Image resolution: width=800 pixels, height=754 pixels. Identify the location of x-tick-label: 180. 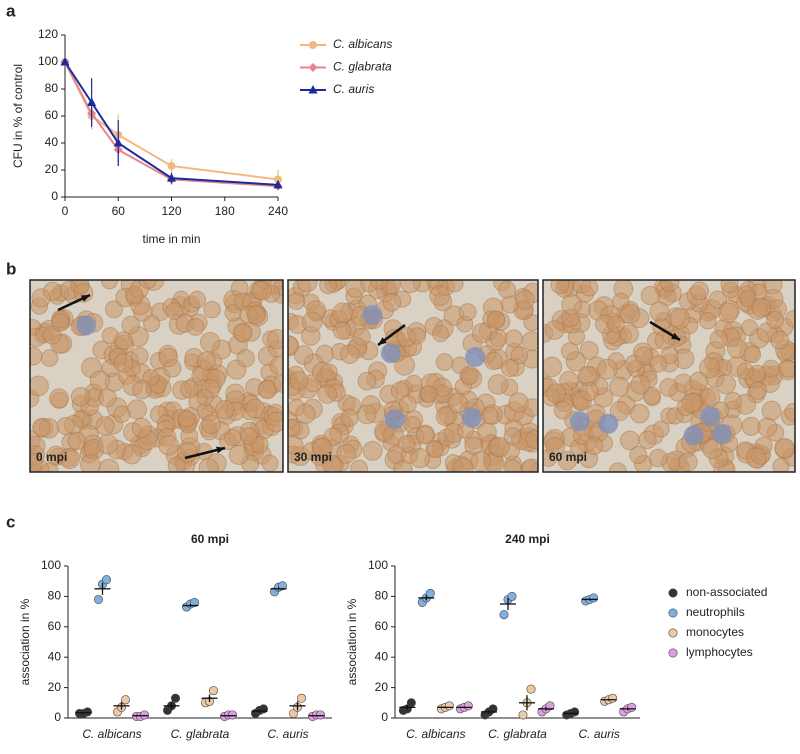
(225, 211).